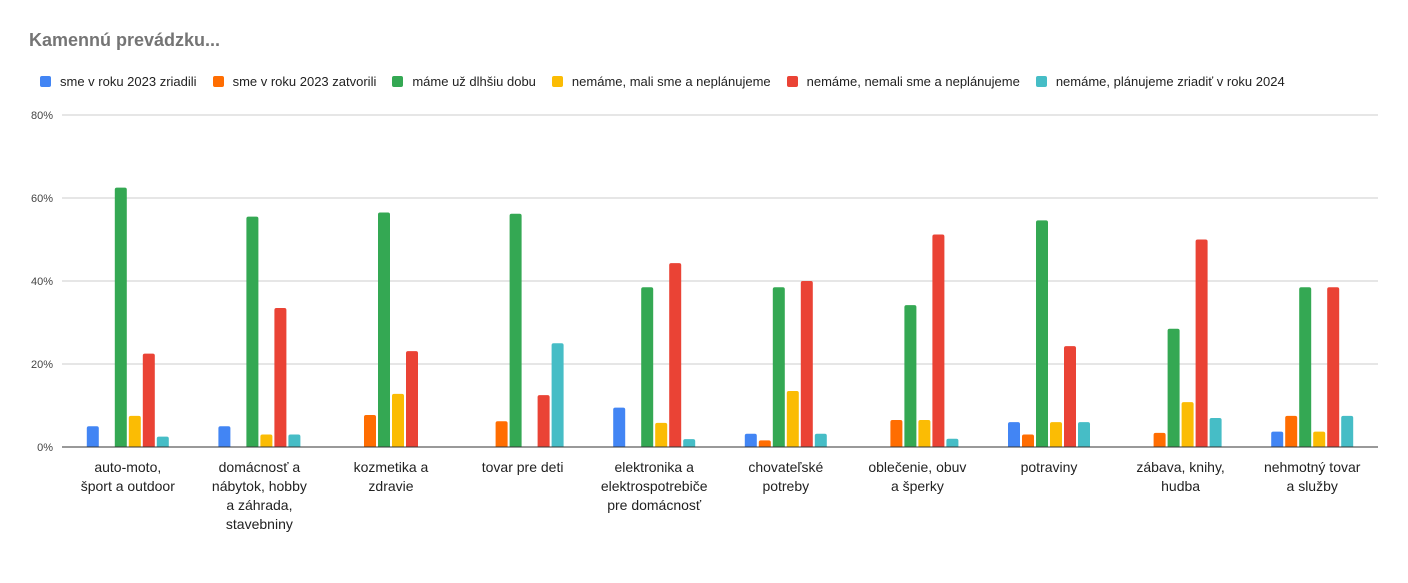 This screenshot has height=583, width=1408. Describe the element at coordinates (1180, 467) in the screenshot. I see `x-category-label-line: zábava, knihy,` at that location.